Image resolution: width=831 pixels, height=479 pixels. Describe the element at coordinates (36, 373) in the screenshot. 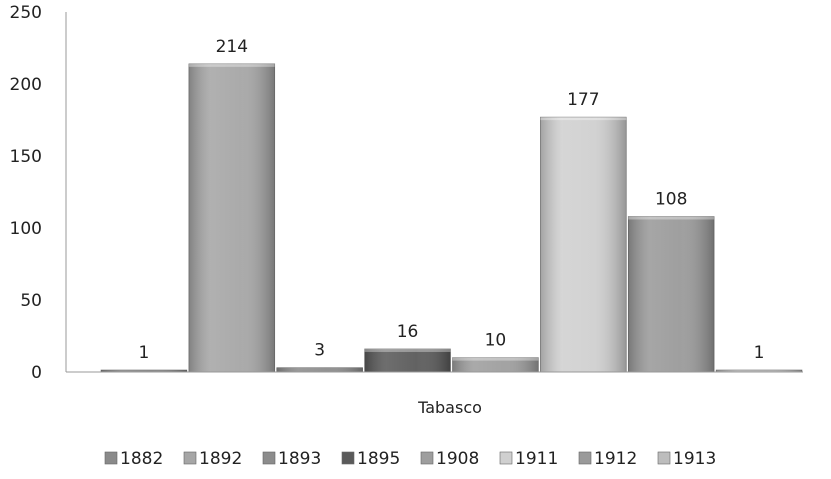

I see `y-tick-label: 0` at that location.